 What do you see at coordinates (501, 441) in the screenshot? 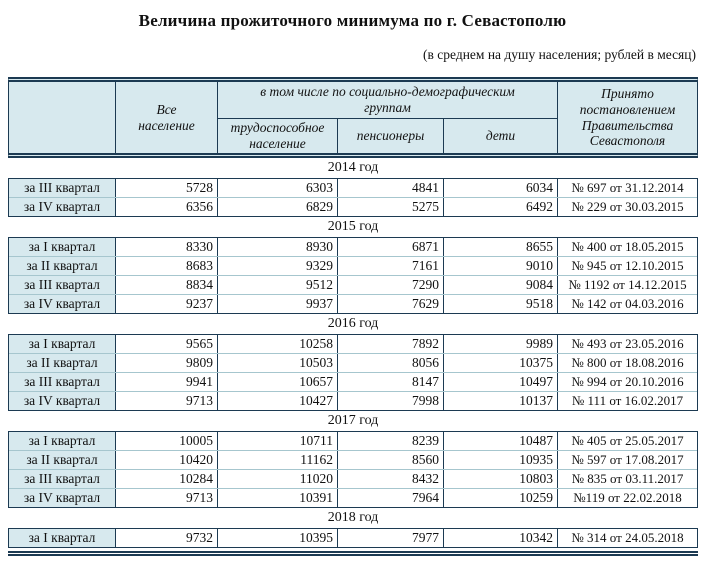
I see `children-value: 10487` at bounding box center [501, 441].